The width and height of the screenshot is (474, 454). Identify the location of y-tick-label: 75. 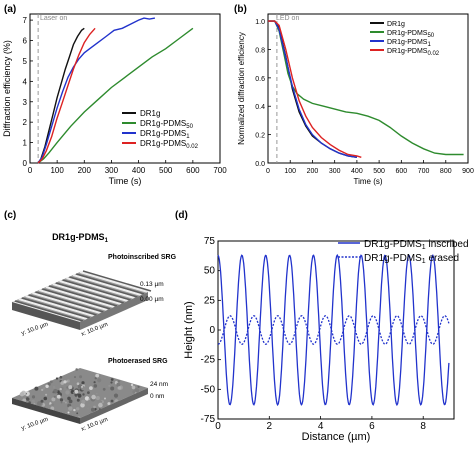
(210, 241).